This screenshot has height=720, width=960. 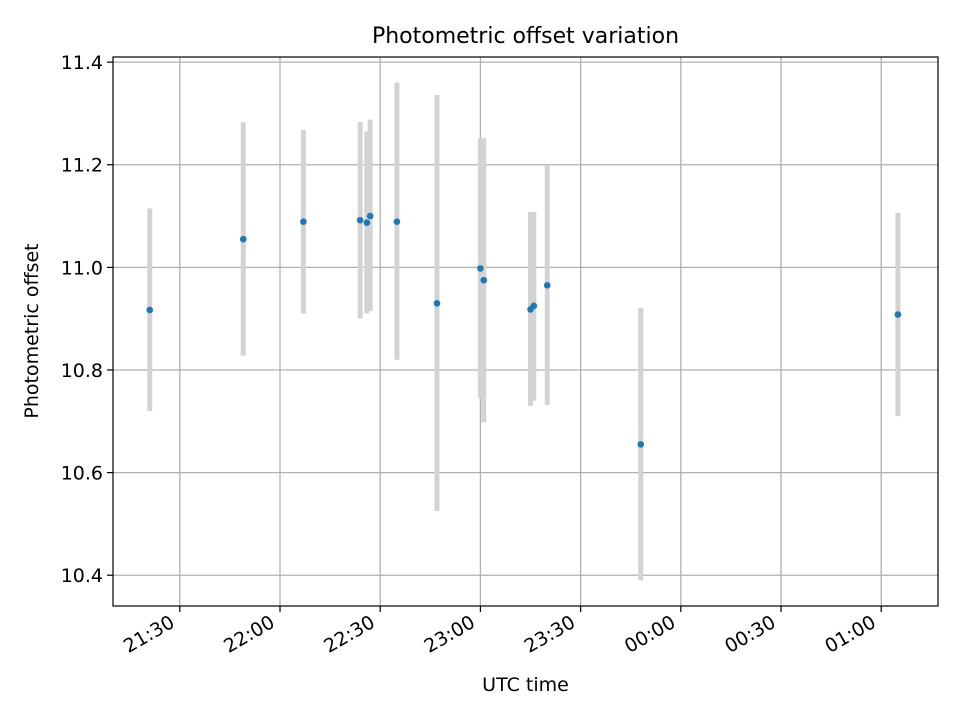 What do you see at coordinates (525, 685) in the screenshot?
I see `x-axis-label: UTC time` at bounding box center [525, 685].